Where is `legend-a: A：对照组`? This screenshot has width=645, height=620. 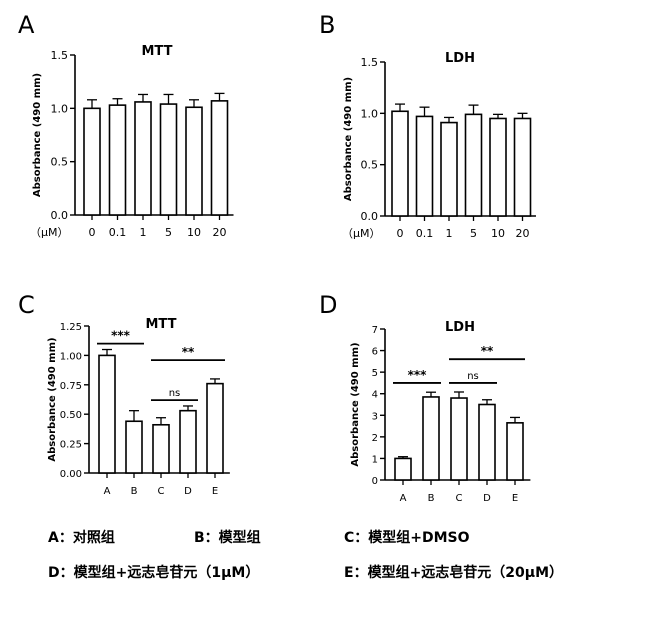 legend-a: A：对照组 is located at coordinates (81, 538).